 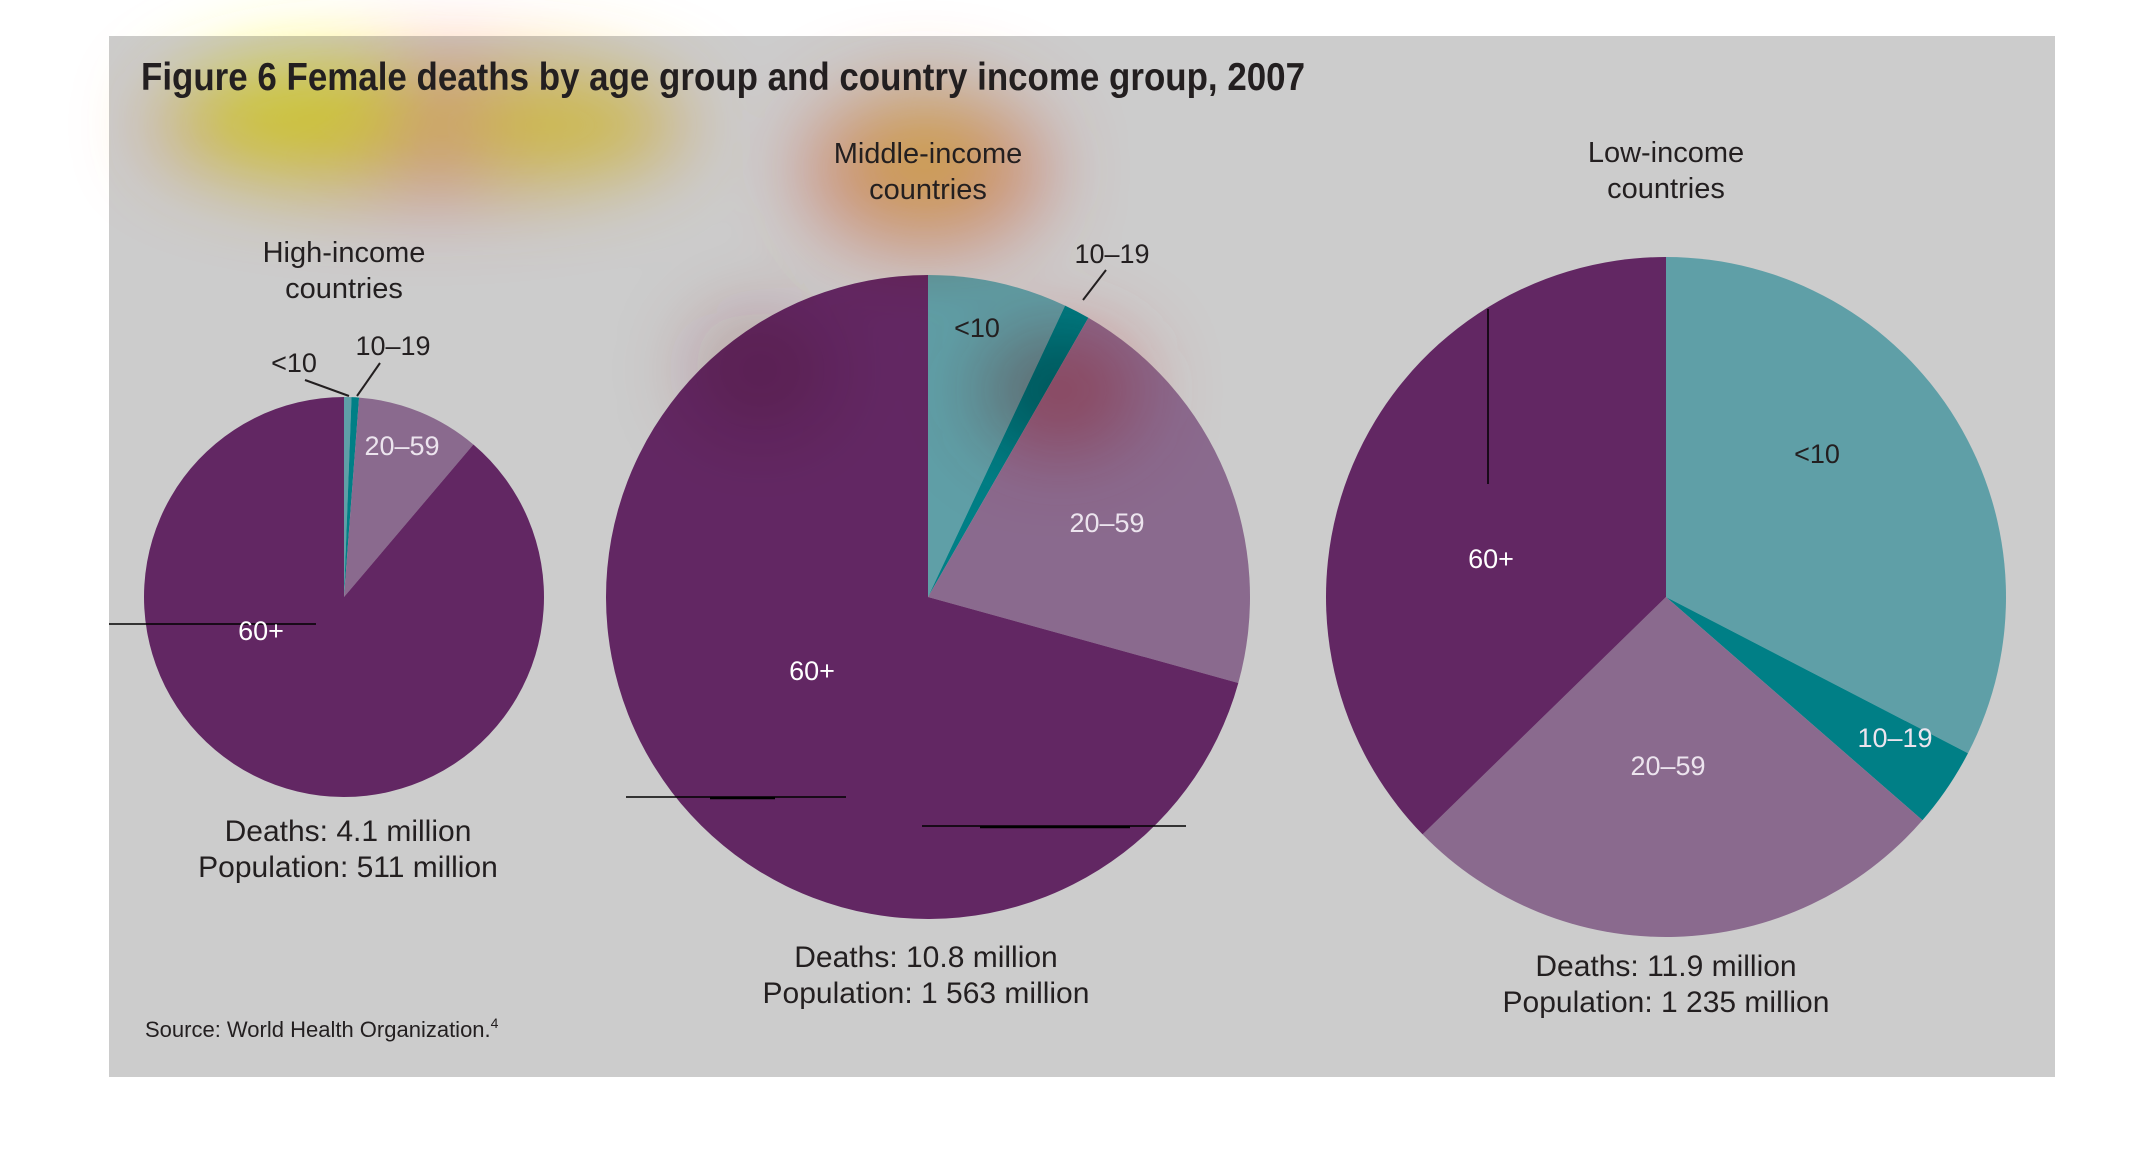 I want to click on pie-title: Low-income, so click(x=1666, y=153).